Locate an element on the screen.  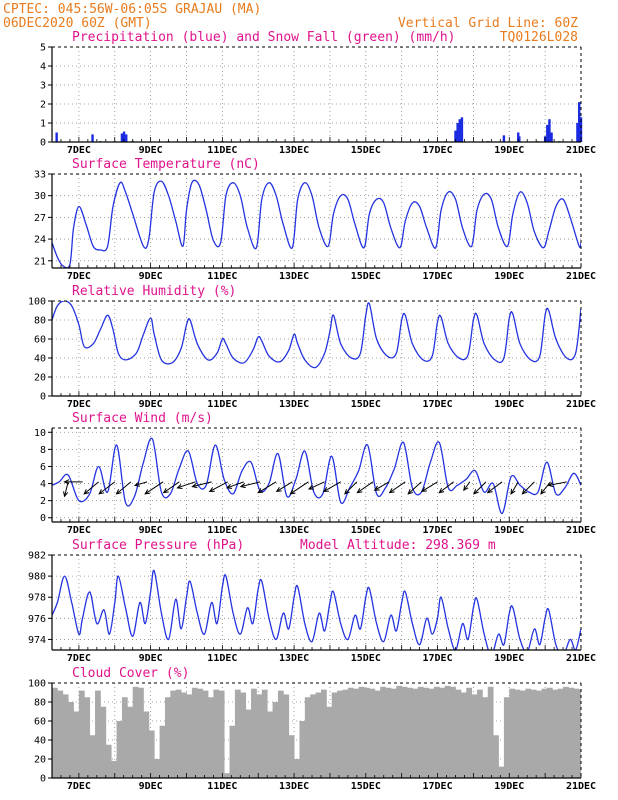
cloud-title: Cloud Cover (%) is located at coordinates (130, 673).